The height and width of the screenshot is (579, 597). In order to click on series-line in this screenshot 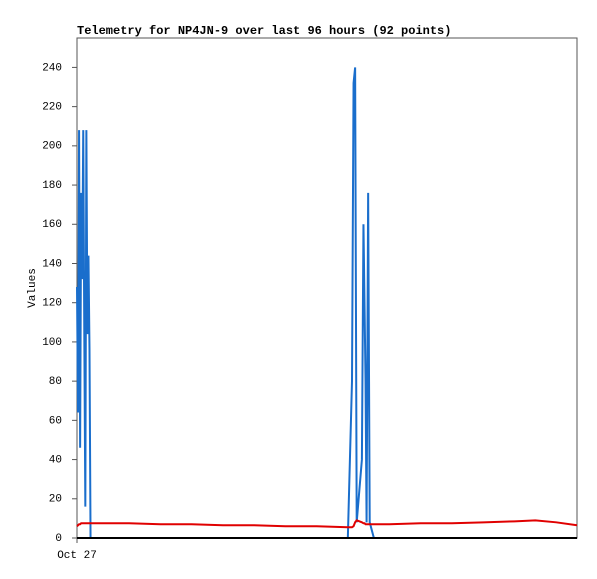, I will do `click(327, 524)`.